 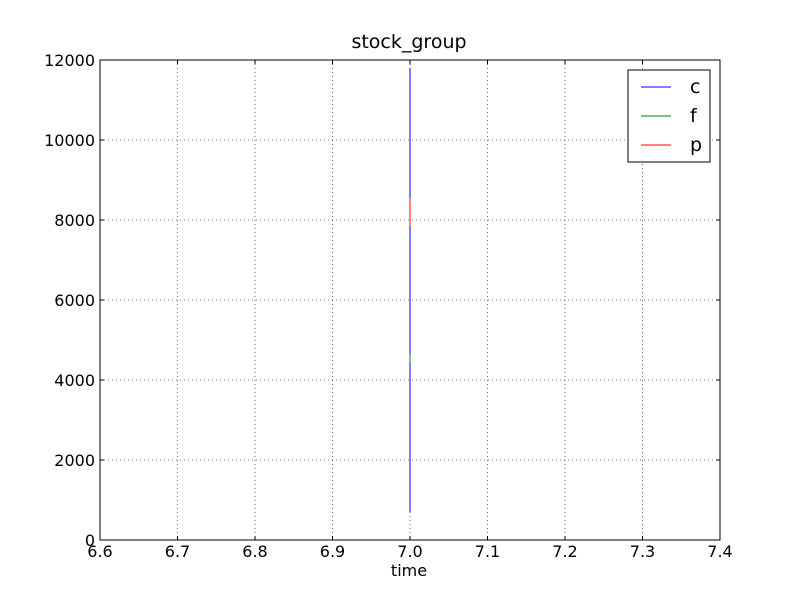 What do you see at coordinates (74, 300) in the screenshot?
I see `y-tick-label: 6000` at bounding box center [74, 300].